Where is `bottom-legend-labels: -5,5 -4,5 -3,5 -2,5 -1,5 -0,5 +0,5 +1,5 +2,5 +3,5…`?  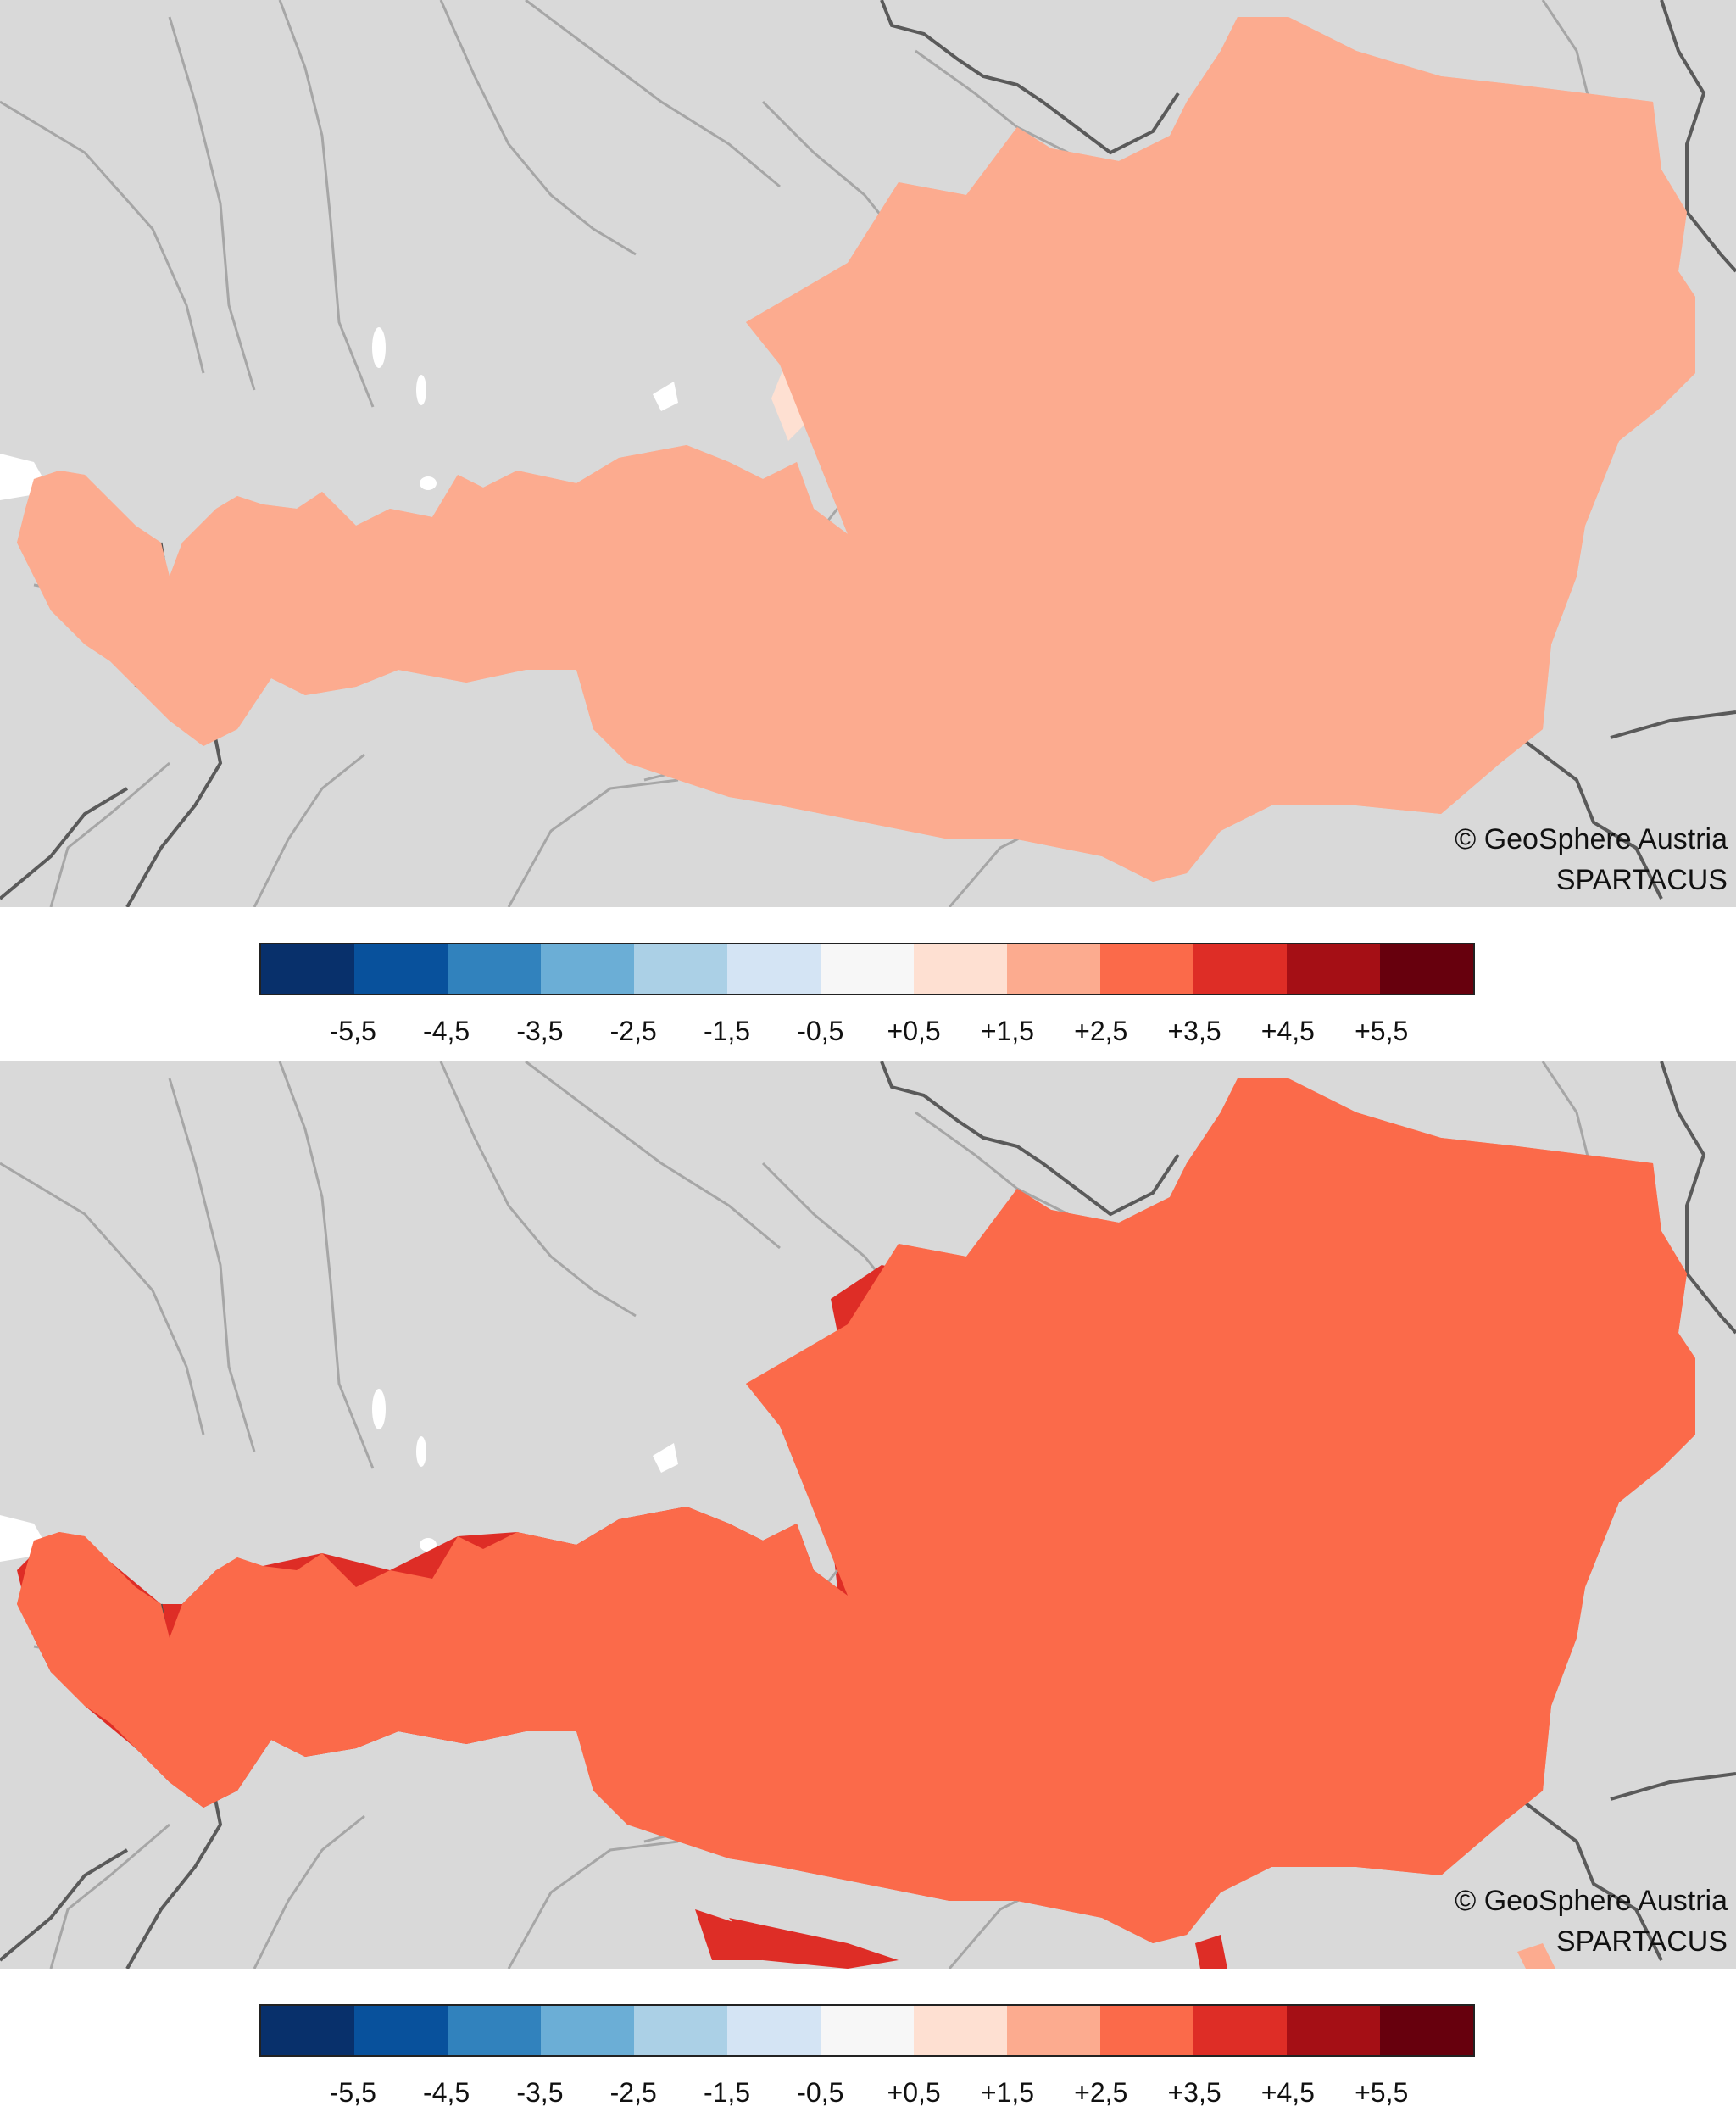
bottom-legend-labels: -5,5 -4,5 -3,5 -2,5 -1,5 -0,5 +0,5 +1,5 +2,5 +3,5… is located at coordinates (867, 2094).